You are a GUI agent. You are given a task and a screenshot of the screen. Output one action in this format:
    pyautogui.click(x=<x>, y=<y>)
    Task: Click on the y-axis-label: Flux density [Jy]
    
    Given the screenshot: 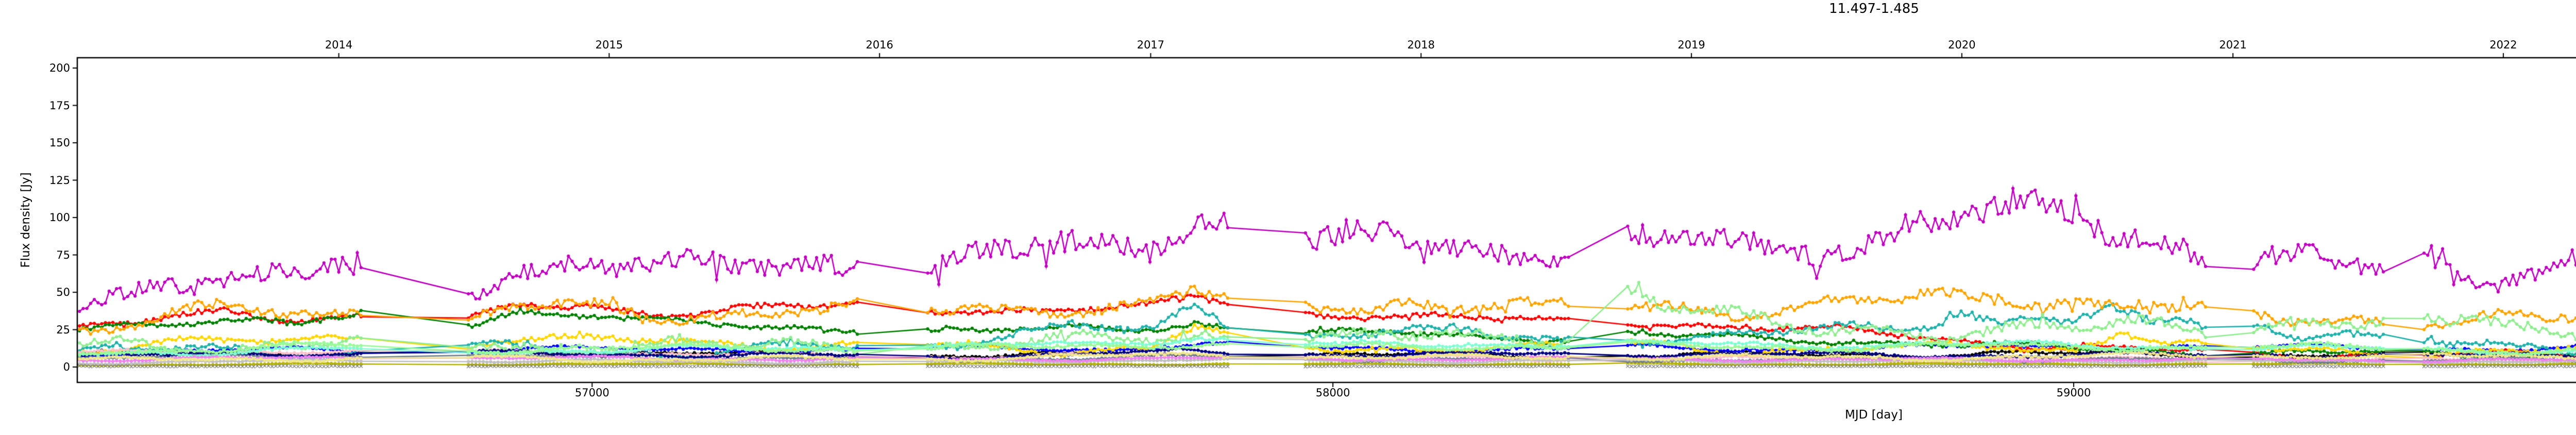 What is the action you would take?
    pyautogui.click(x=25, y=220)
    